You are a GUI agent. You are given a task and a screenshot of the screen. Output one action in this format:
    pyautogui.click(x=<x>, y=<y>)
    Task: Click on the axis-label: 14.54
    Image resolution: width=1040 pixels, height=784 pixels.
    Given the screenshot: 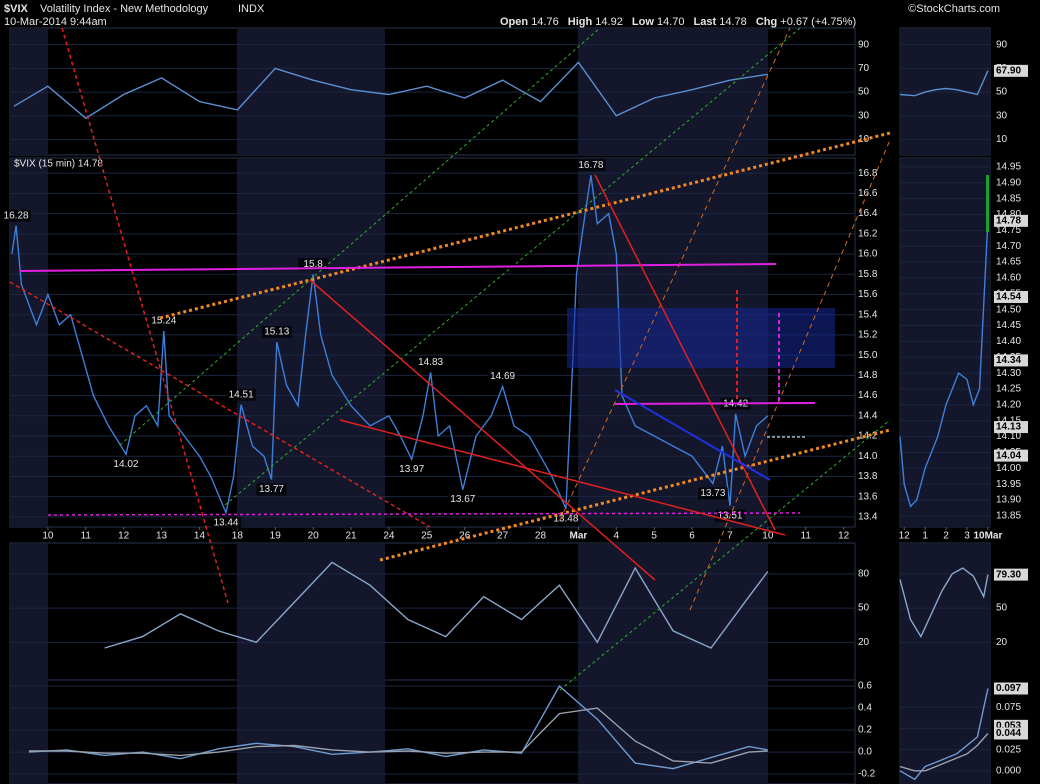 What is the action you would take?
    pyautogui.click(x=1008, y=297)
    